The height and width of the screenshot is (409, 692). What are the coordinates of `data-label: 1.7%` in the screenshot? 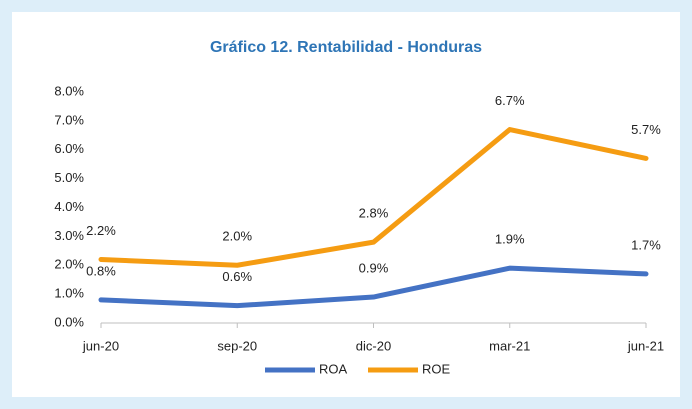 It's located at (646, 244).